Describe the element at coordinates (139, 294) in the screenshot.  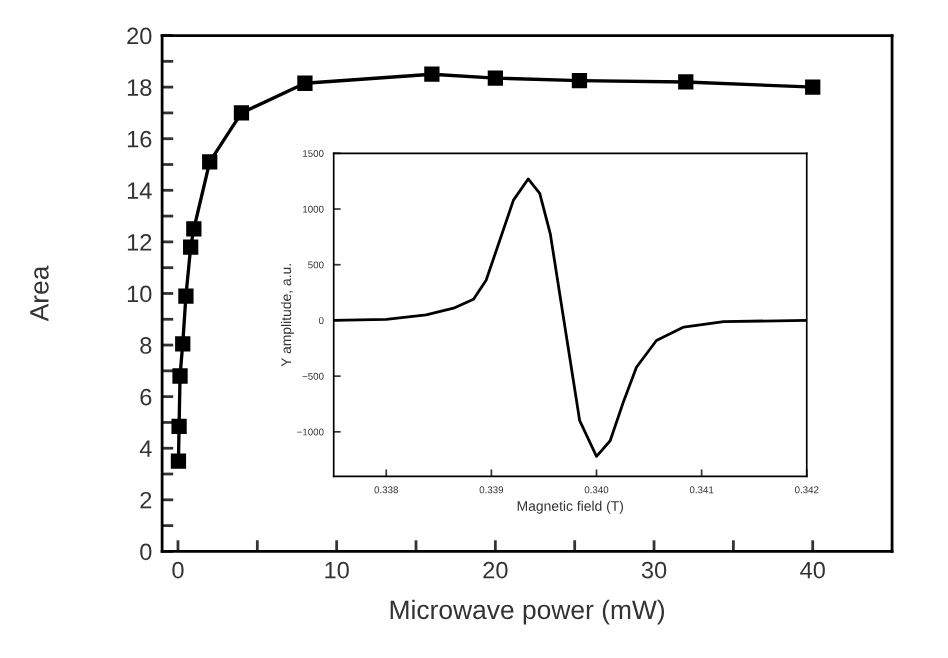
I see `y-tick-label: 10` at that location.